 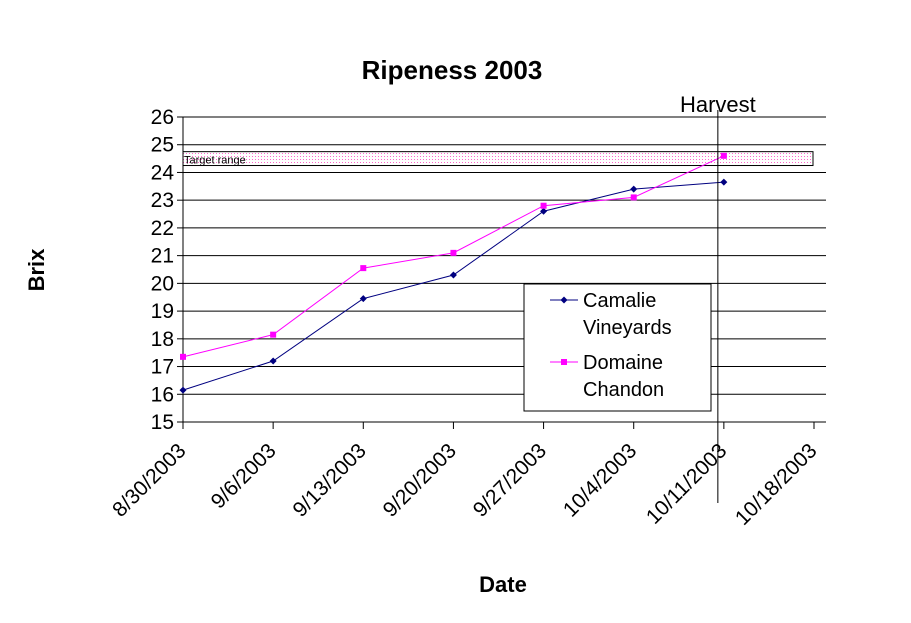 I want to click on harvest-marker: Harvest, so click(x=718, y=297).